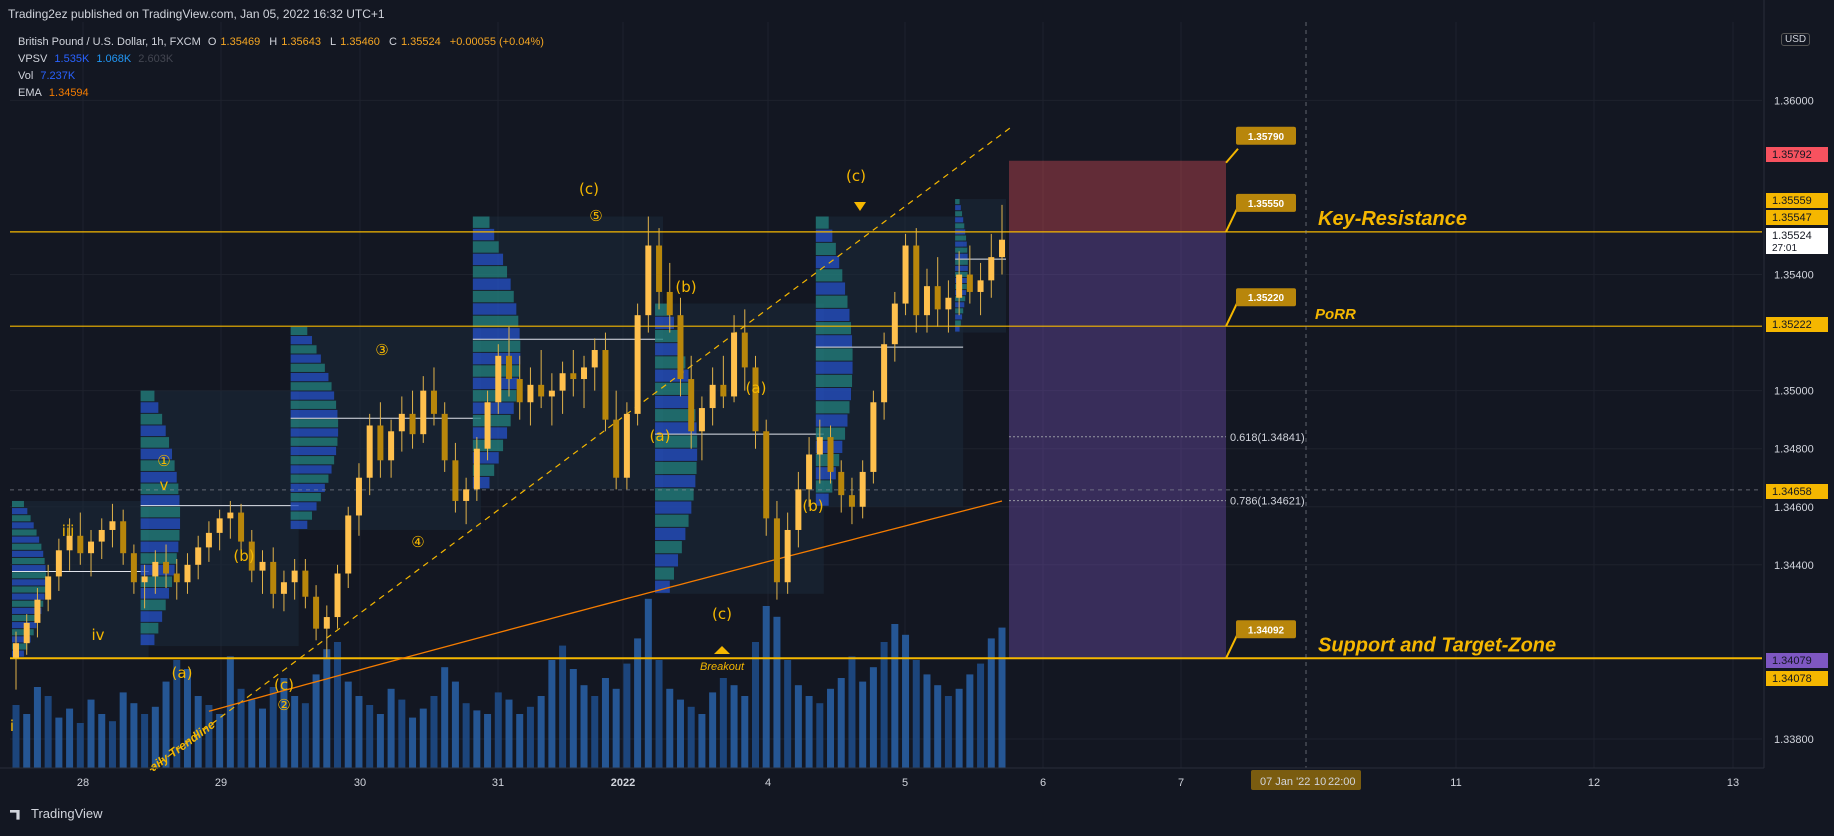  What do you see at coordinates (420, 42) in the screenshot?
I see `close-value: 1.35524` at bounding box center [420, 42].